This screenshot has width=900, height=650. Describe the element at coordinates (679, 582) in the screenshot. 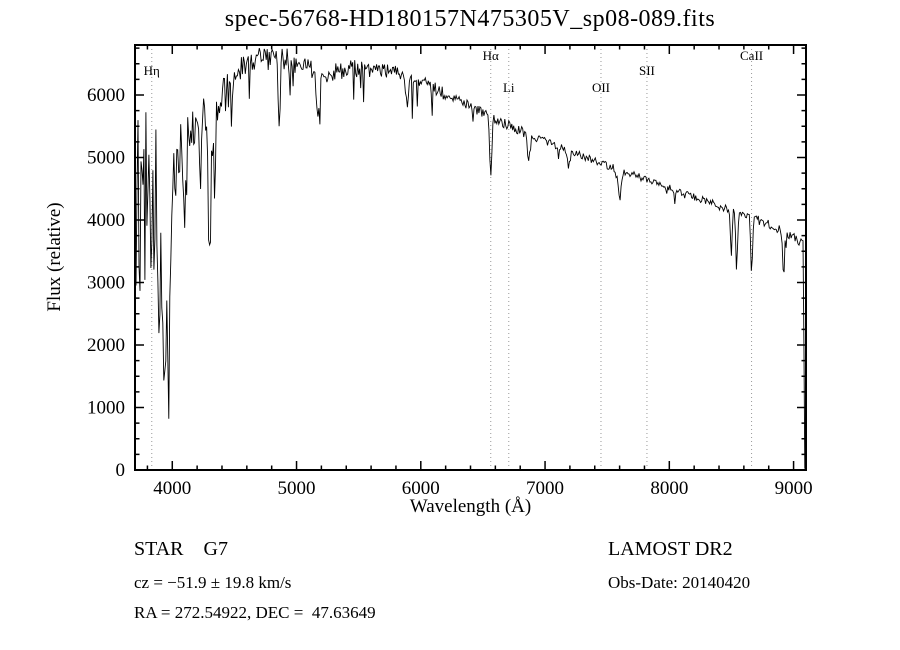

I see `obs-date-label: Obs-Date: 20140420` at that location.